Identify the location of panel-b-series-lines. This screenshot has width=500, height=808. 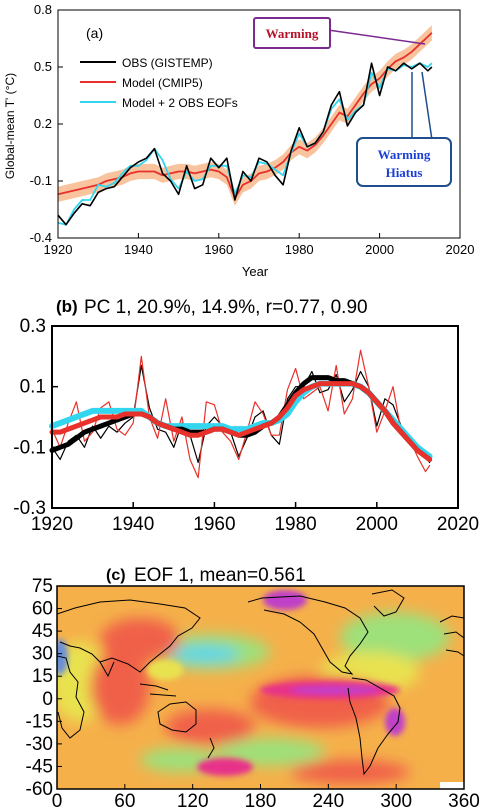
(241, 414).